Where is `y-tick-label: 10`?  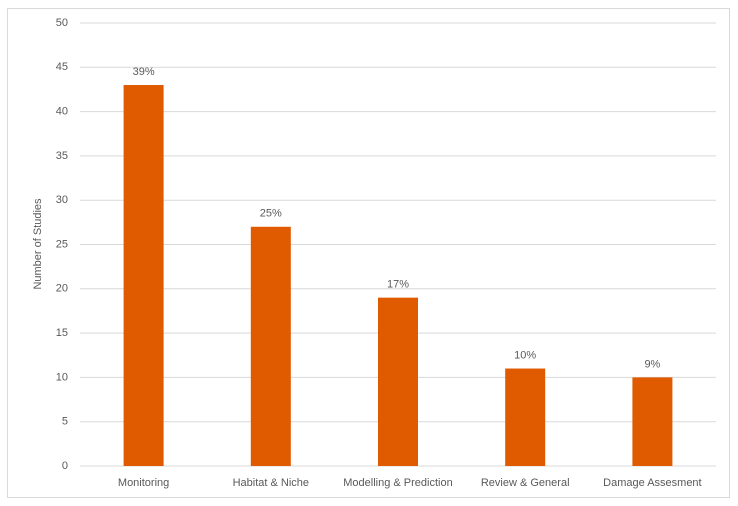 y-tick-label: 10 is located at coordinates (62, 377).